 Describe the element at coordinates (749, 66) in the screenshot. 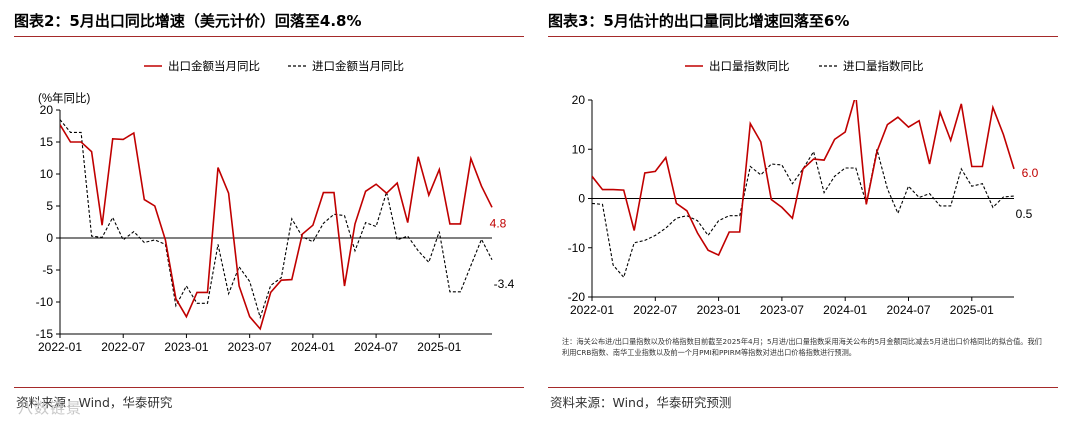

I see `legend-label-solid: 出口量指数同比` at that location.